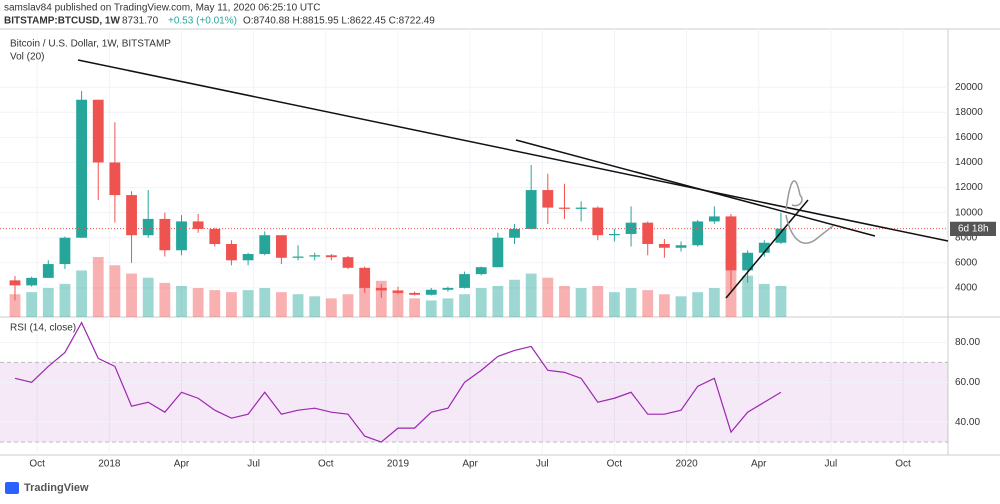 This screenshot has width=1000, height=504. What do you see at coordinates (12, 488) in the screenshot?
I see `brand-logo` at bounding box center [12, 488].